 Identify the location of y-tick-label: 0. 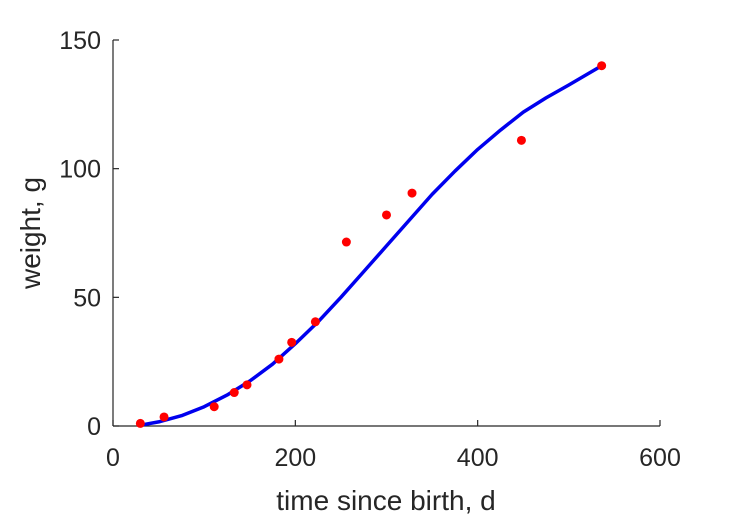
(94, 427).